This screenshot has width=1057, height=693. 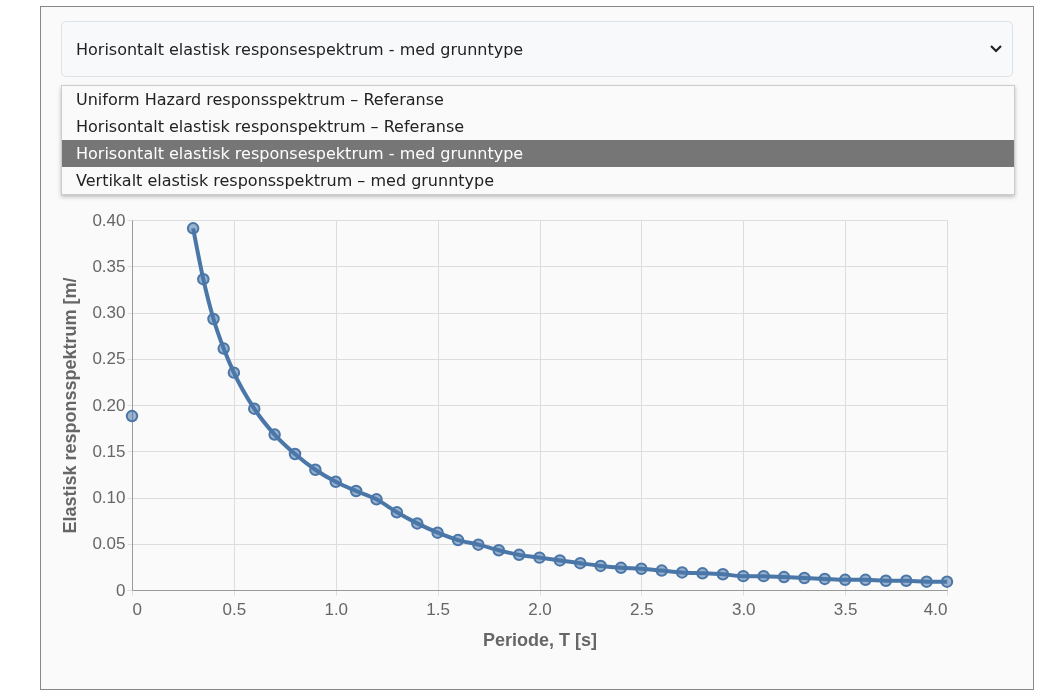 I want to click on text: Horisontalt elastisk responspektrum – Referanse, so click(x=270, y=127).